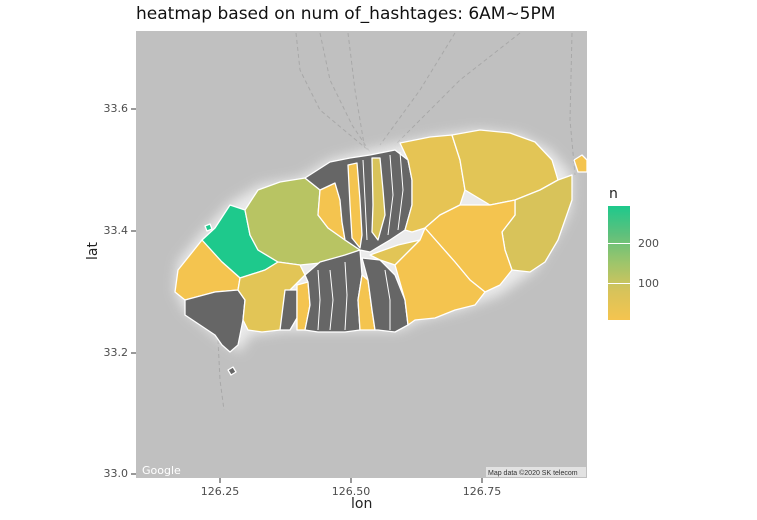  I want to click on y-axis-title: lat, so click(92, 251).